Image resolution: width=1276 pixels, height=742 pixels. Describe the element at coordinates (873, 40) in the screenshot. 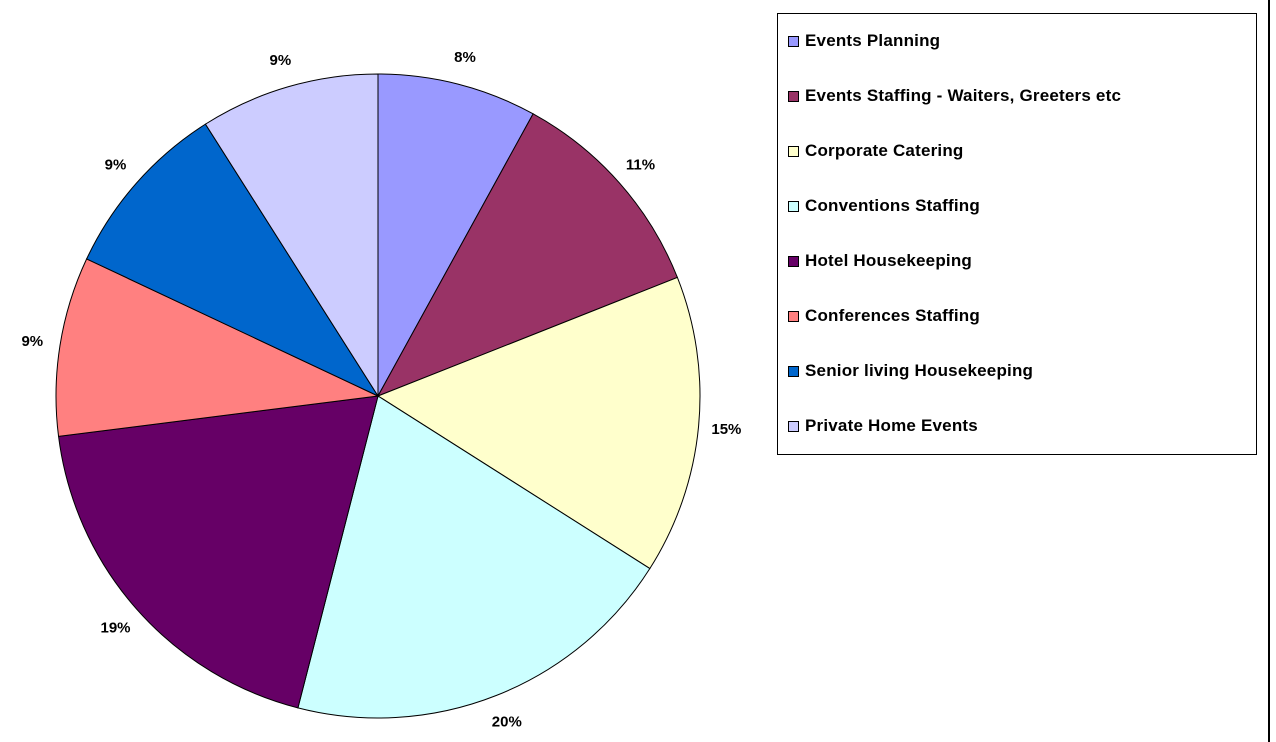

I see `legend-label-1: Events Planning` at that location.